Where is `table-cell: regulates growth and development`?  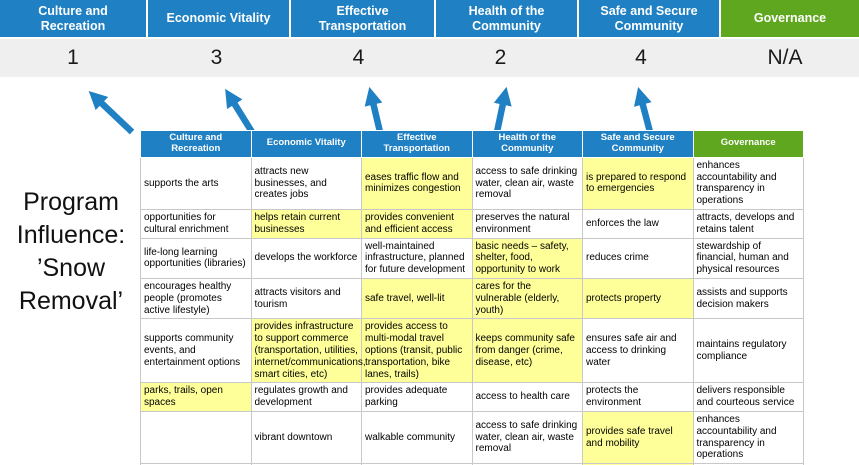
table-cell: regulates growth and development is located at coordinates (306, 397).